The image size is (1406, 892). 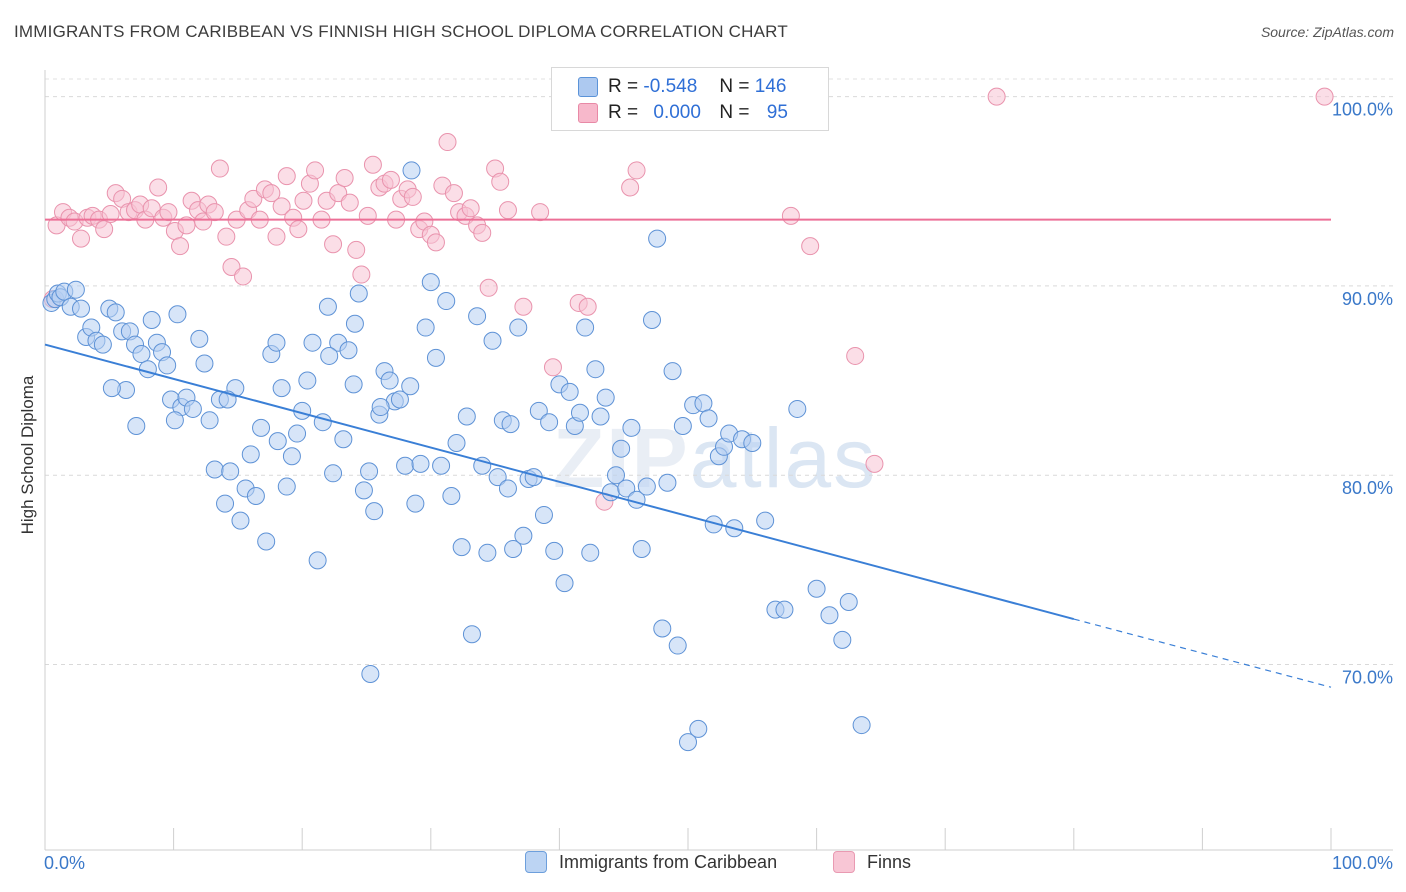 What do you see at coordinates (651, 862) in the screenshot?
I see `legend-item-caribbean: Immigrants from Caribbean` at bounding box center [651, 862].